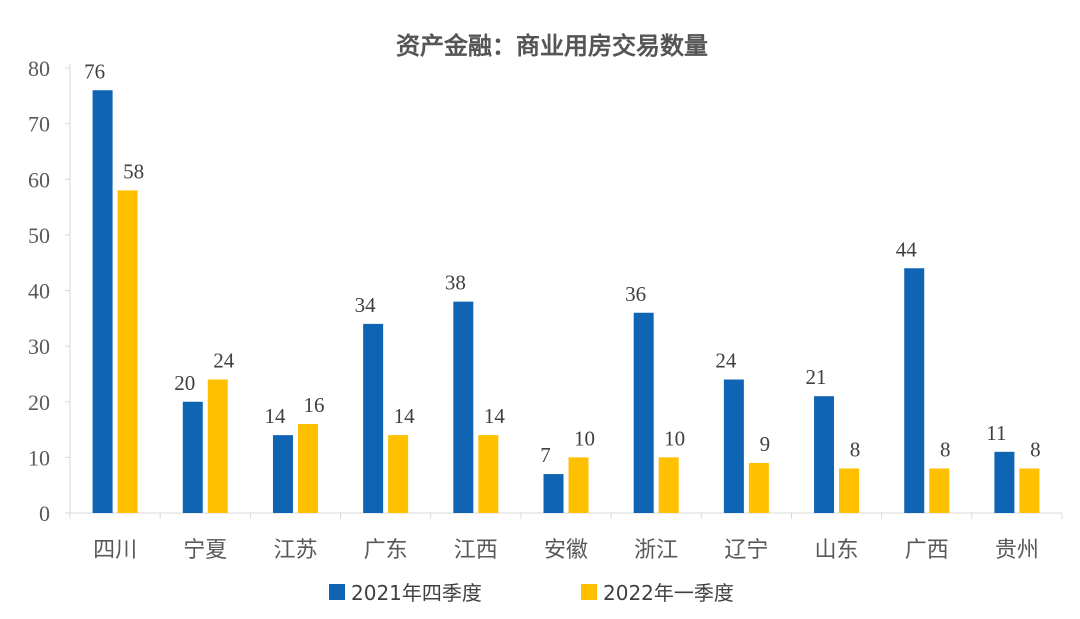 Image resolution: width=1080 pixels, height=619 pixels. Describe the element at coordinates (205, 550) in the screenshot. I see `x-tick-label: 宁夏` at that location.